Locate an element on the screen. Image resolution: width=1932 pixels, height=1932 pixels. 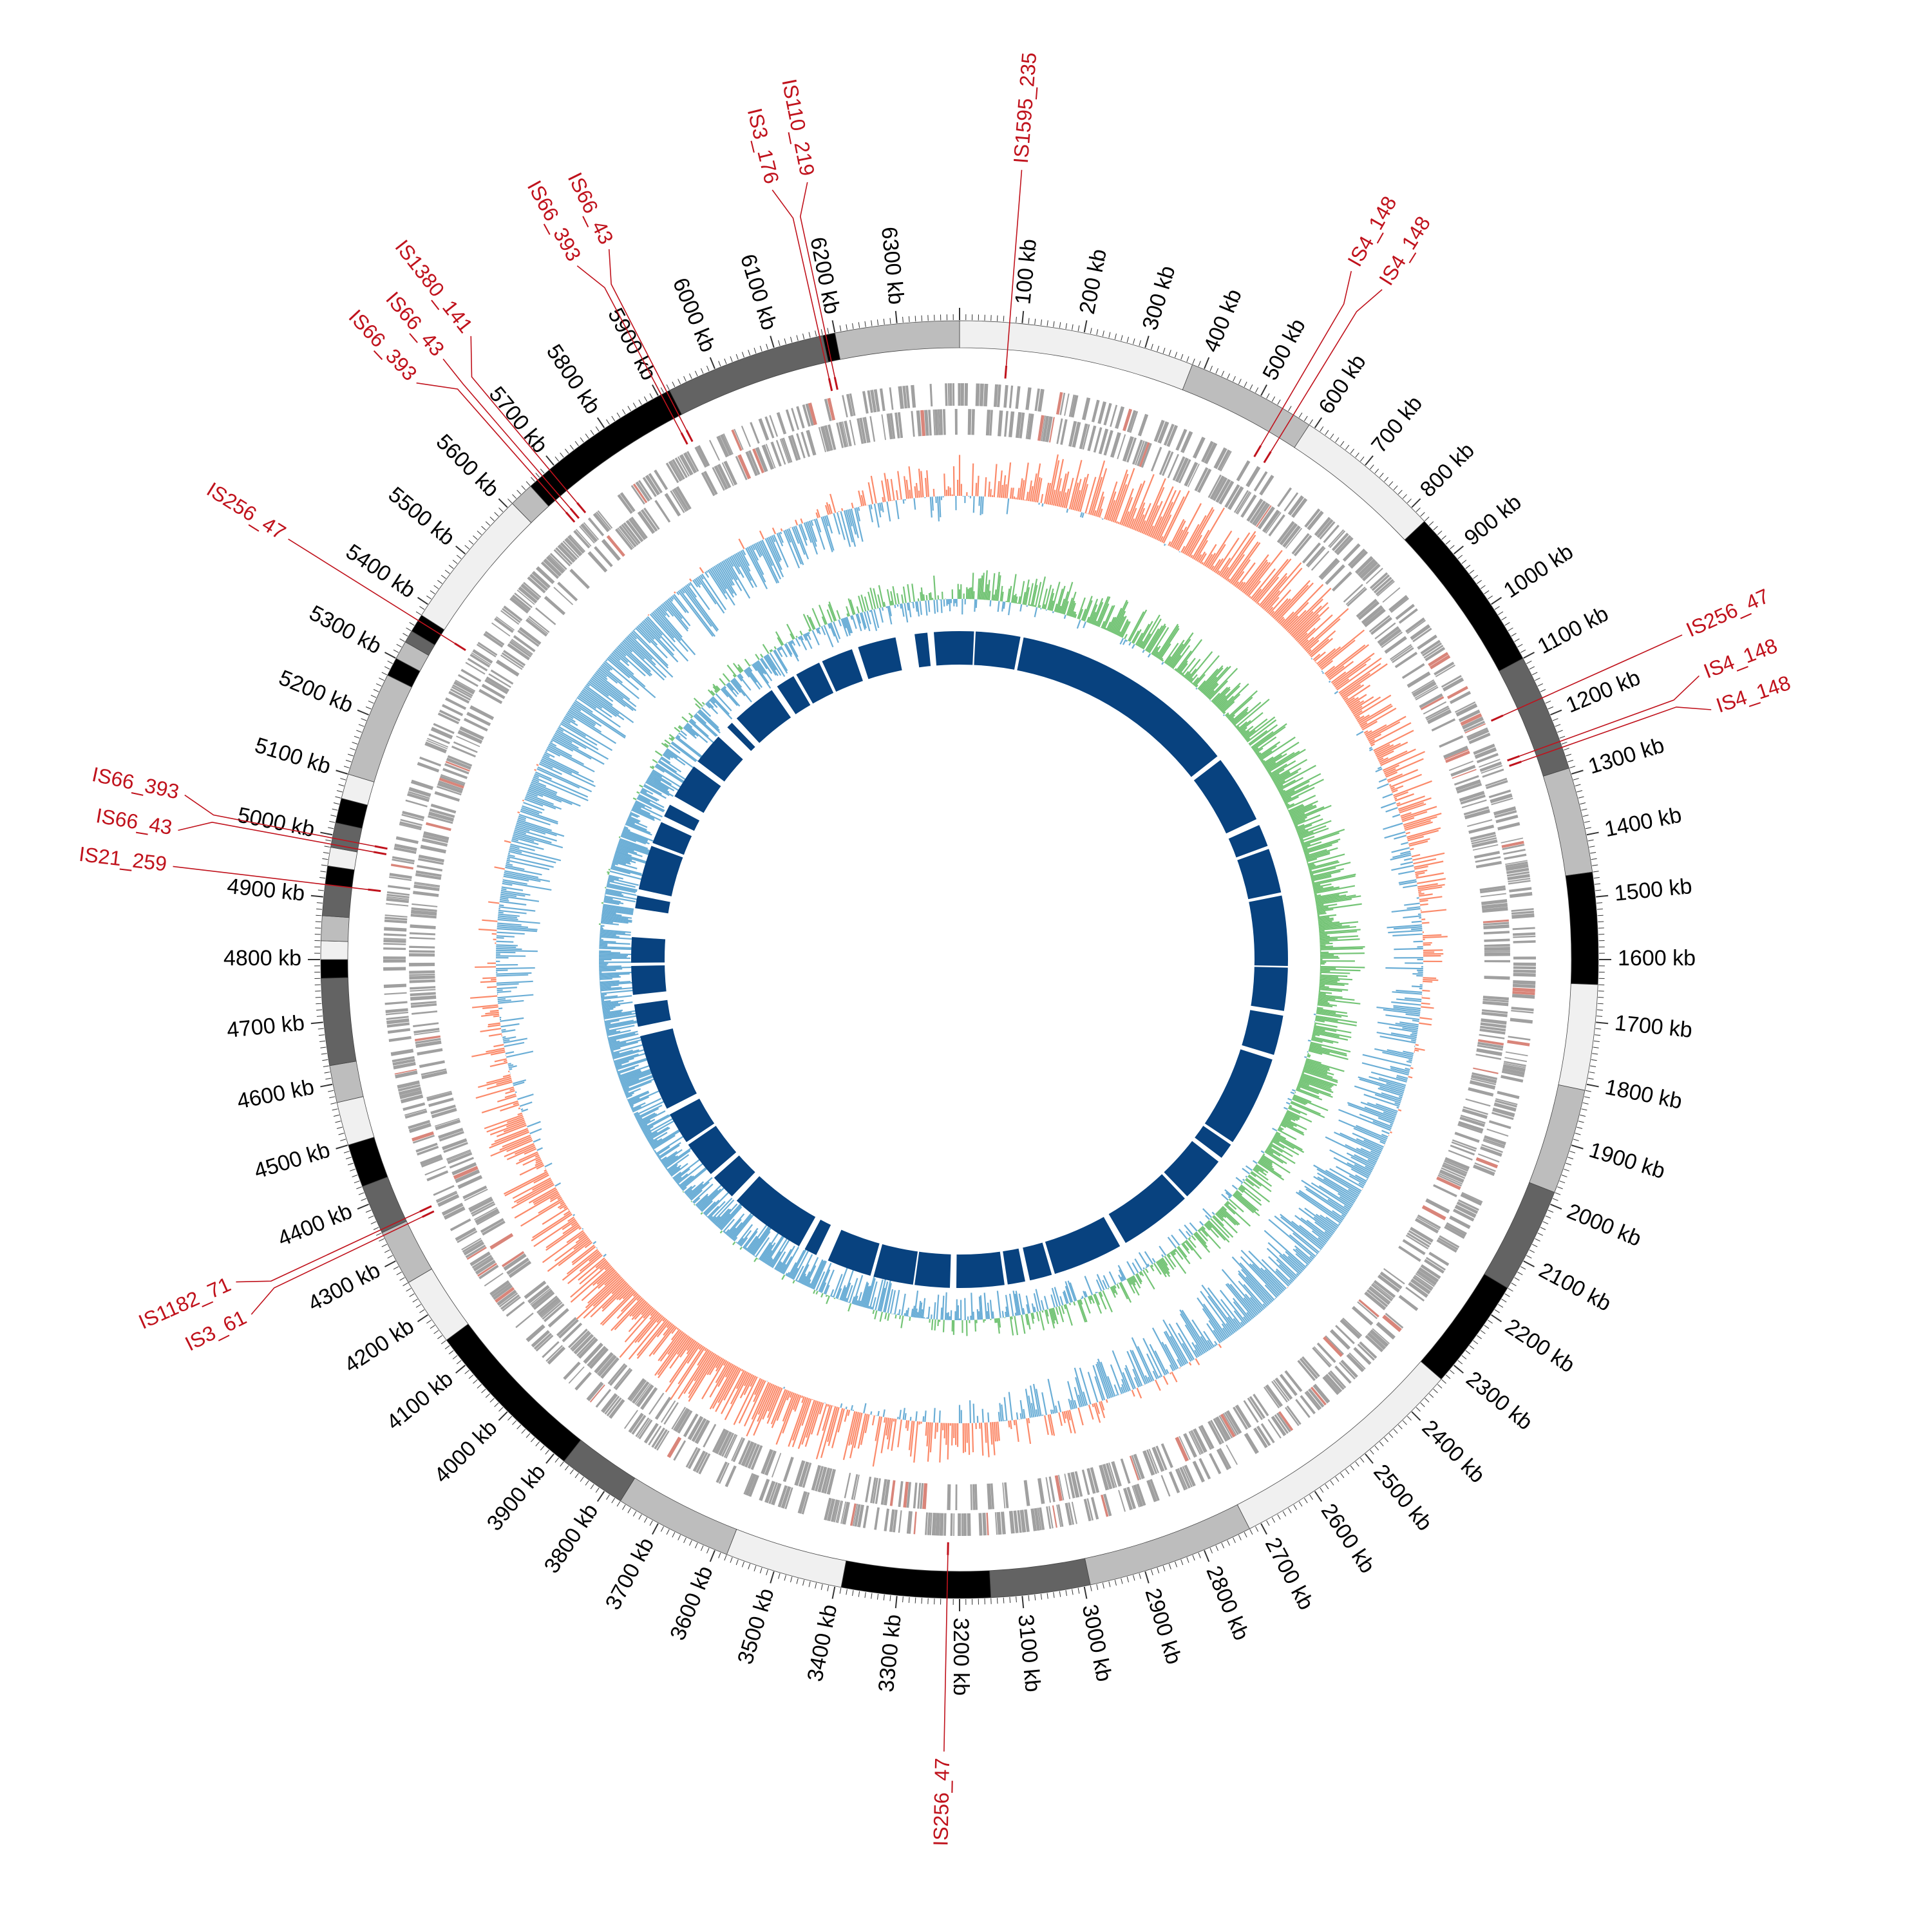
tick-label: 4000 kb is located at coordinates (466, 1452).